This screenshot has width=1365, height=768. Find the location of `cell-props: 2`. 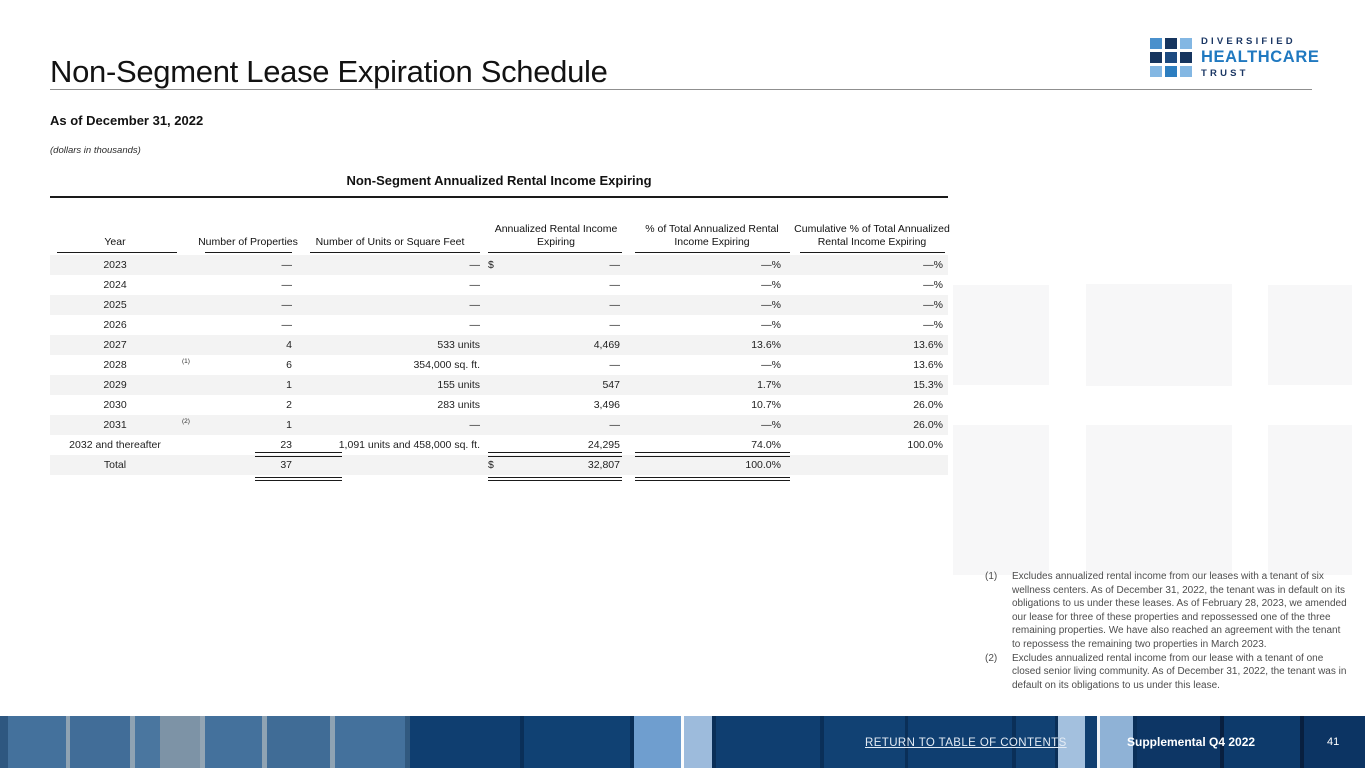

cell-props: 2 is located at coordinates (289, 405).